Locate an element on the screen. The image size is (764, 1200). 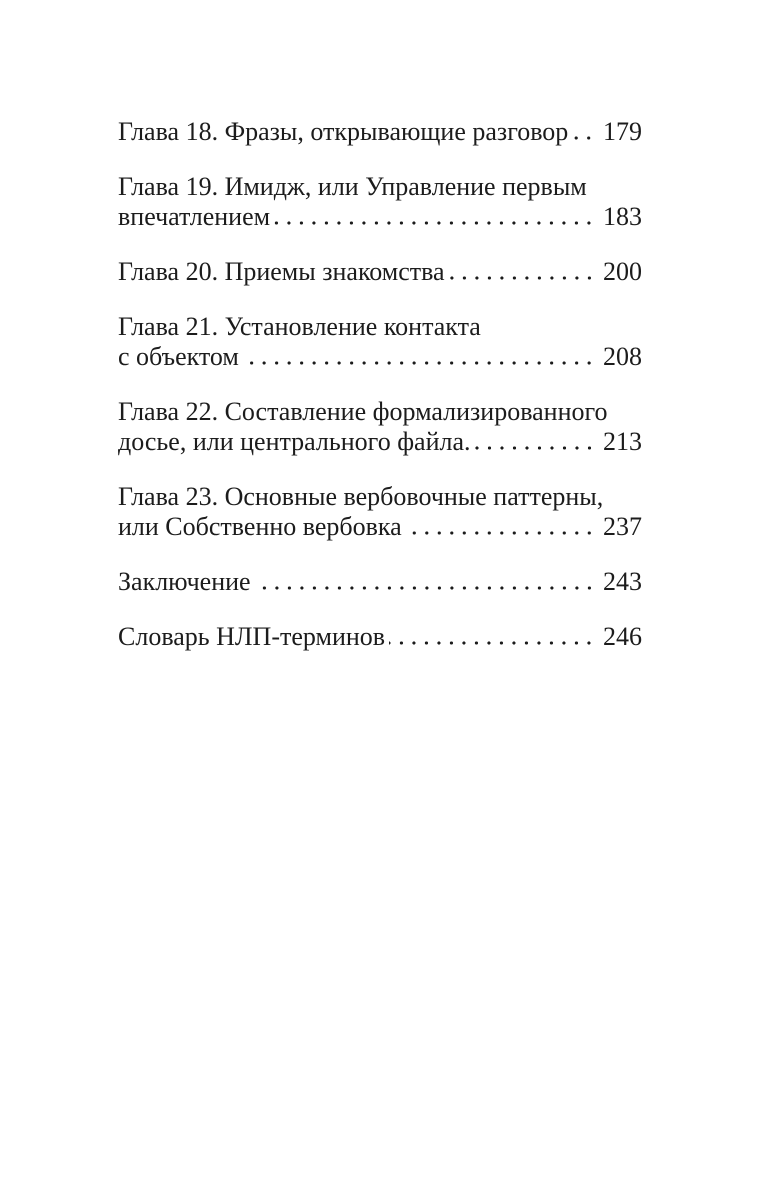
toc-entry-ch20: Глава 20. Приемы знакомства 200 is located at coordinates (380, 272).